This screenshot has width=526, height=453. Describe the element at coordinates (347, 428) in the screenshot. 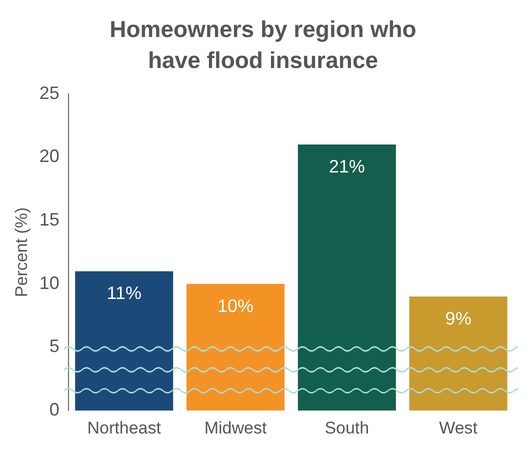

I see `x-tick-label: South` at that location.